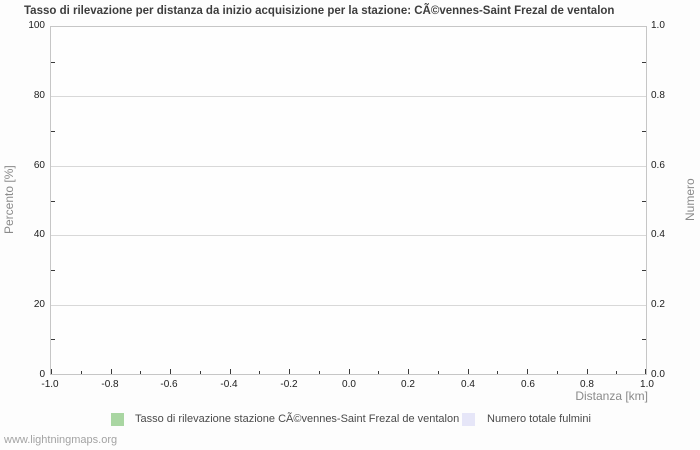  I want to click on x-tick-label: 0.8, so click(587, 384).